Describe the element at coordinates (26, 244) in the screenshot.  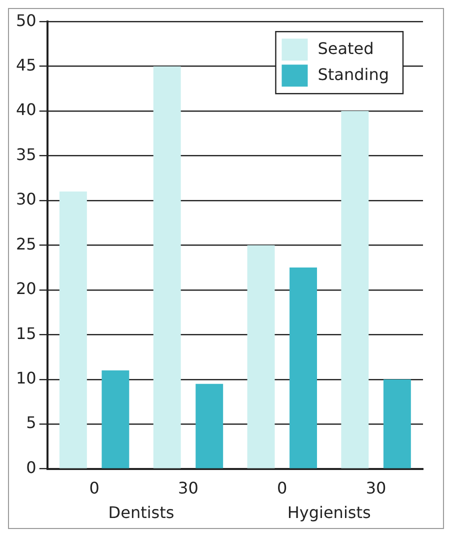
I see `y-tick-label: 25` at that location.